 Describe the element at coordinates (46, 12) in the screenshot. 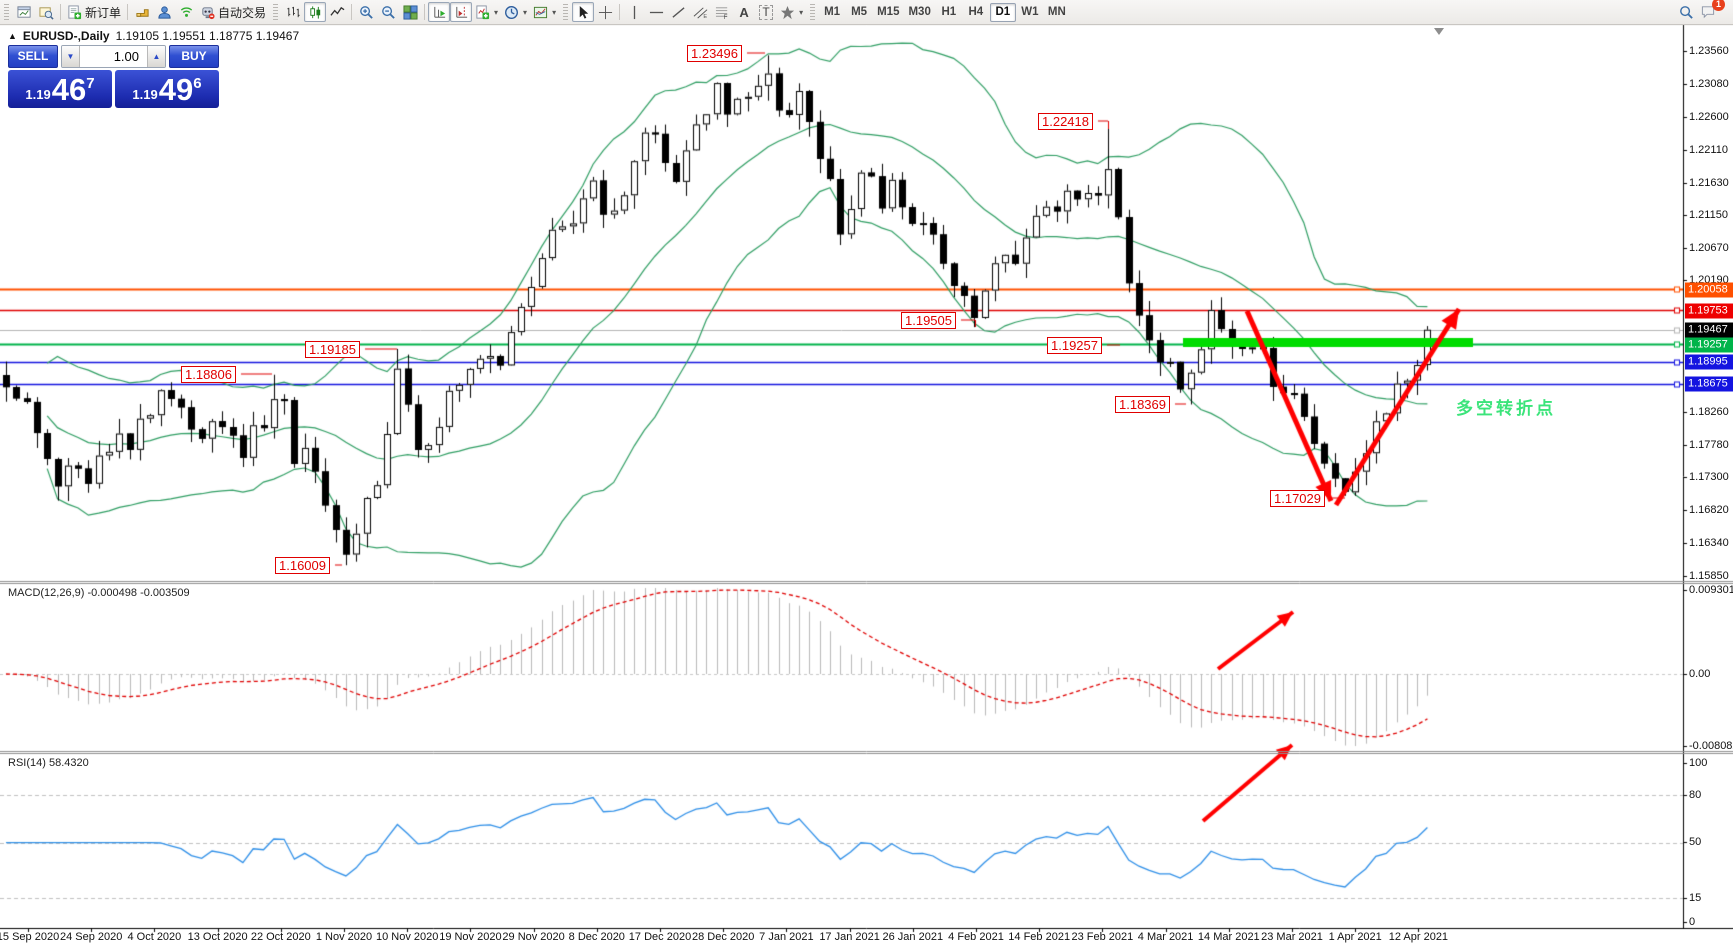

I see `profiles-button` at that location.